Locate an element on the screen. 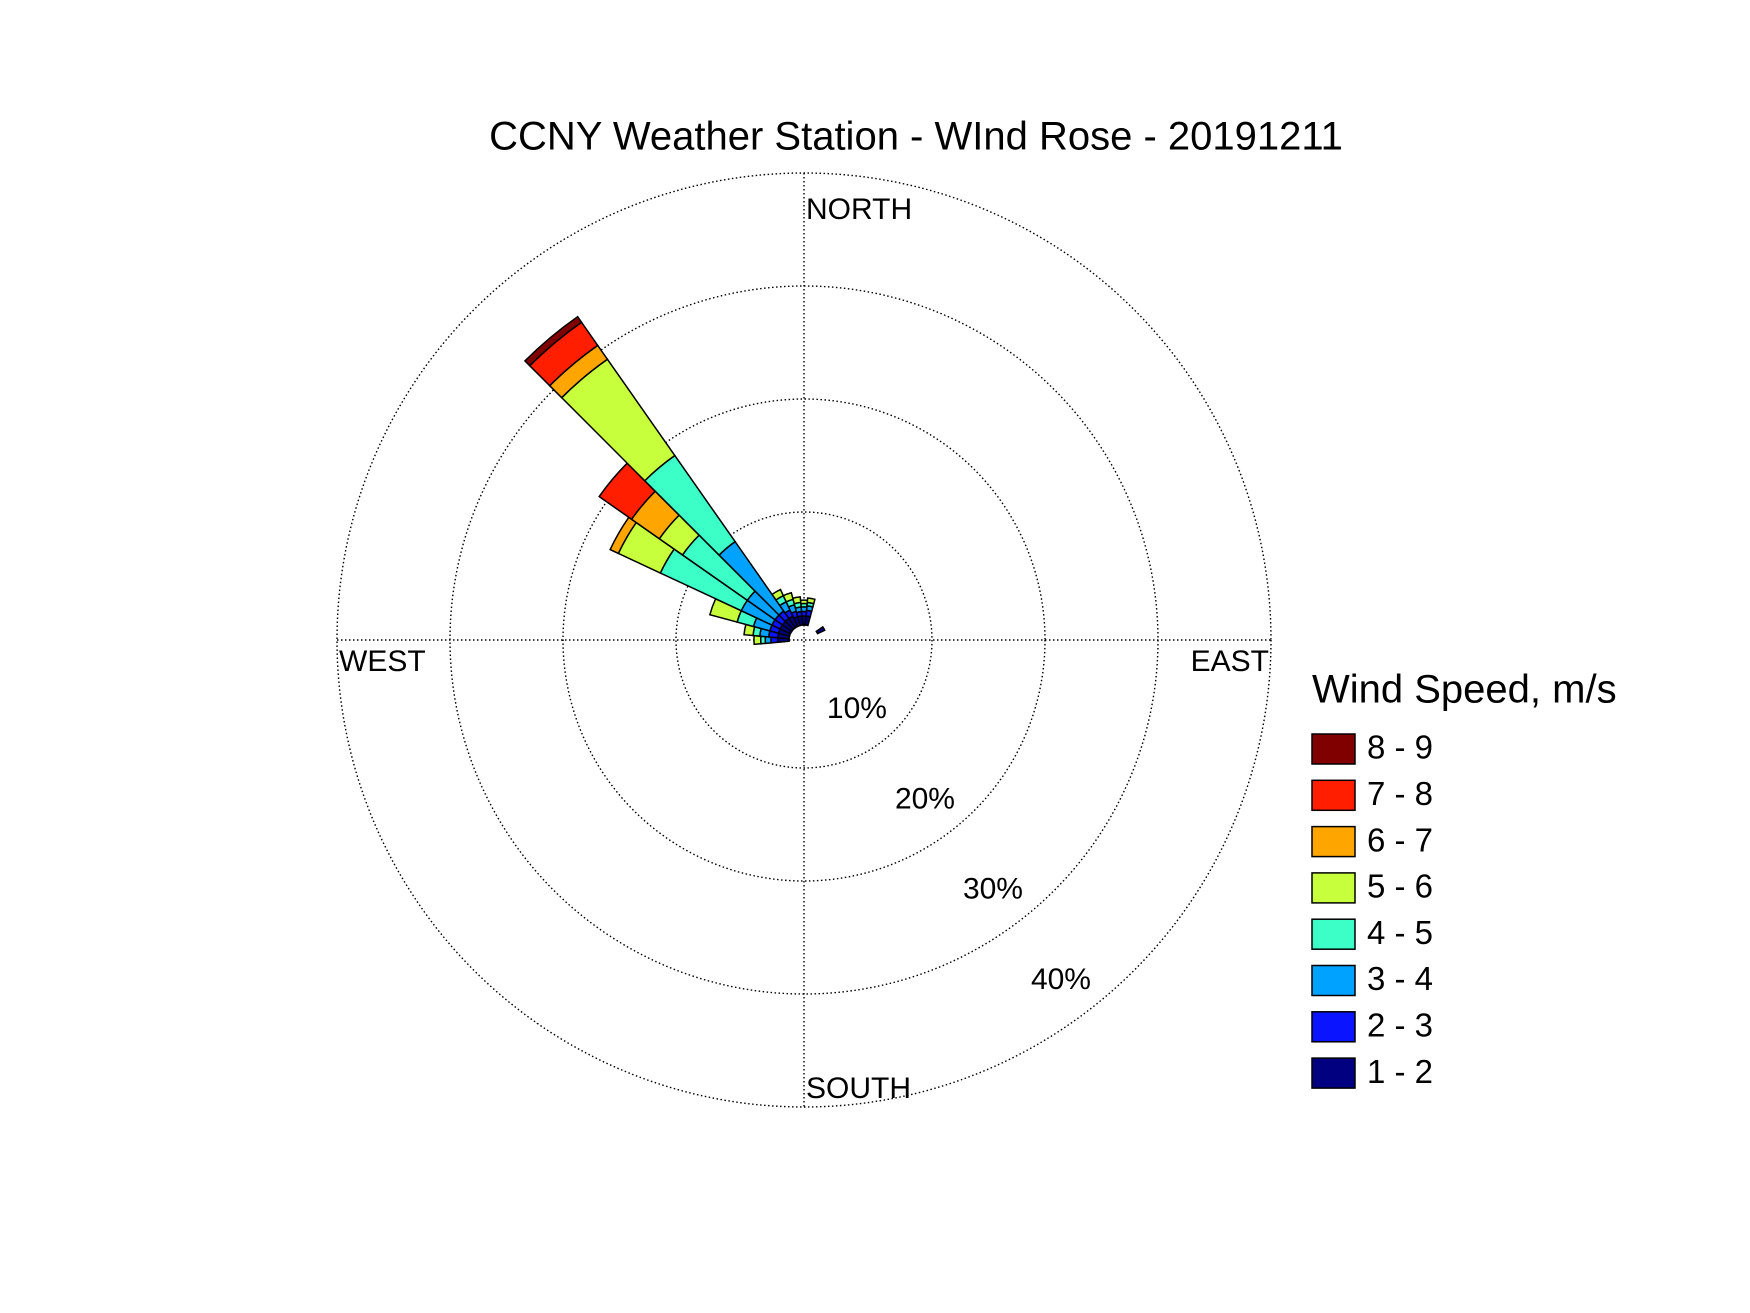  grid-ring is located at coordinates (804, 640).